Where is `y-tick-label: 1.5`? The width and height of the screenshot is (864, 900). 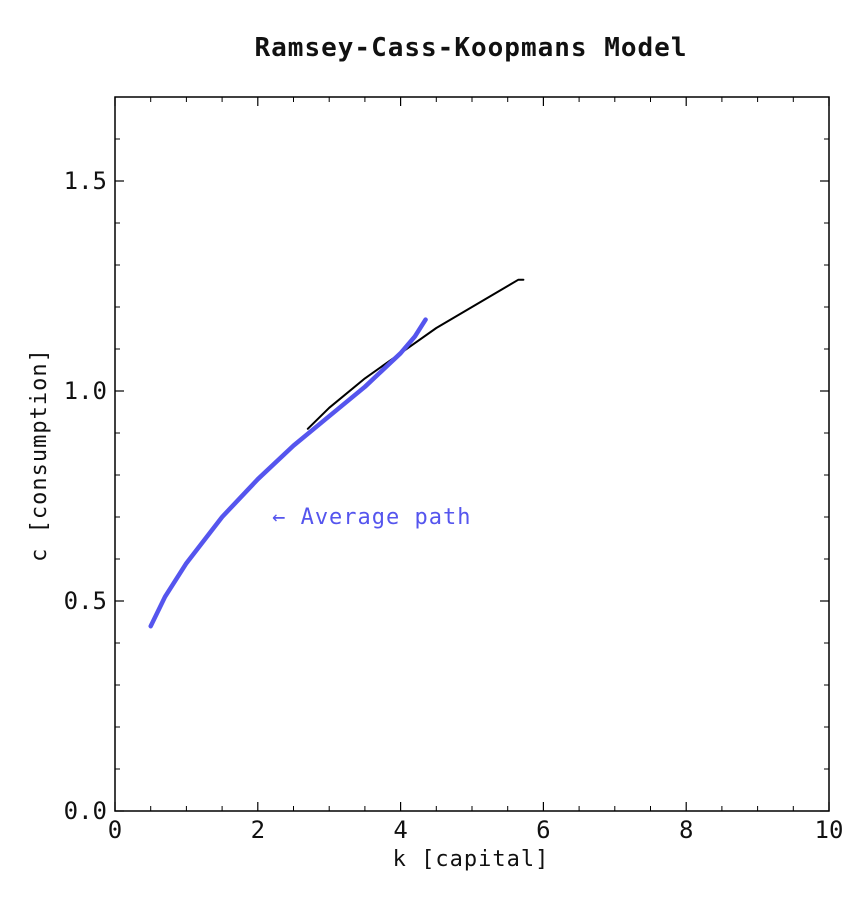
y-tick-label: 1.5 is located at coordinates (85, 181).